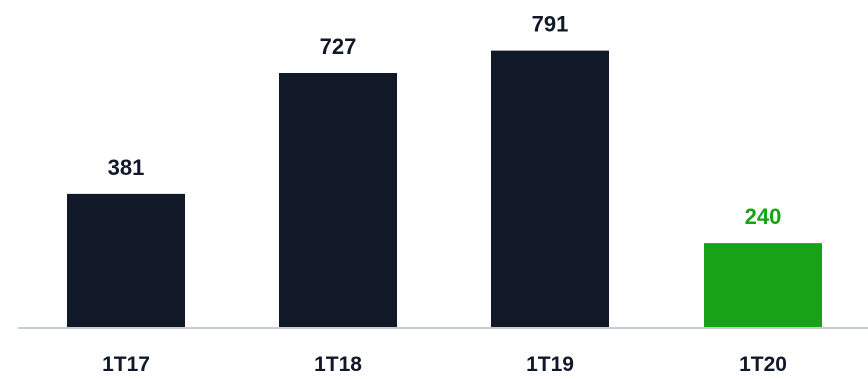 The width and height of the screenshot is (868, 379). Describe the element at coordinates (338, 46) in the screenshot. I see `value-label-1t18: 727` at that location.